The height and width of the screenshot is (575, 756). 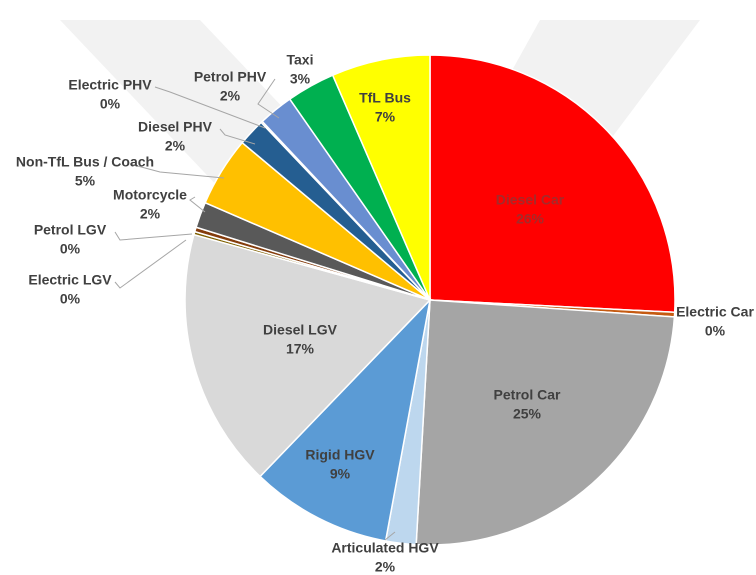 What do you see at coordinates (70, 230) in the screenshot?
I see `slice-category-label: Petrol LGV` at bounding box center [70, 230].